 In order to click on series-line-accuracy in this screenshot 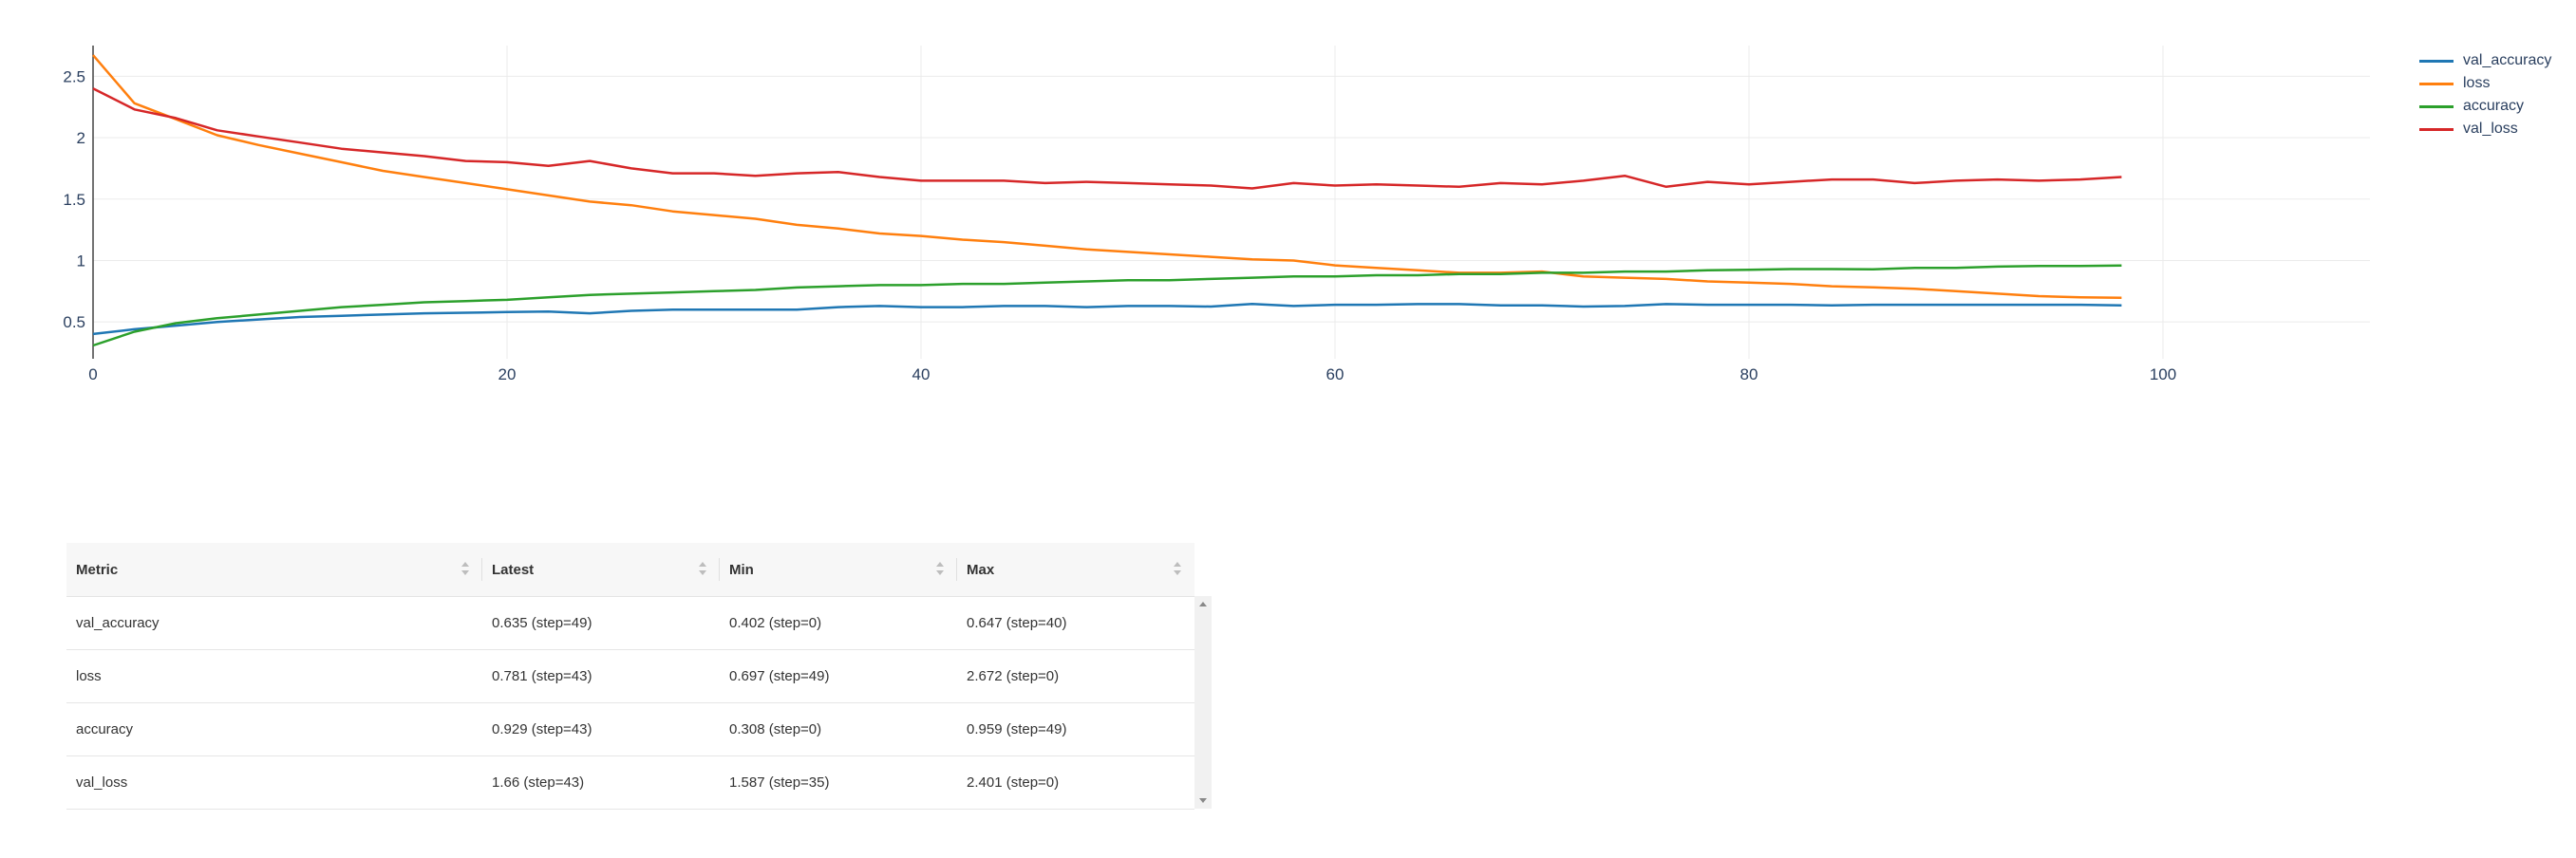, I will do `click(1107, 305)`.